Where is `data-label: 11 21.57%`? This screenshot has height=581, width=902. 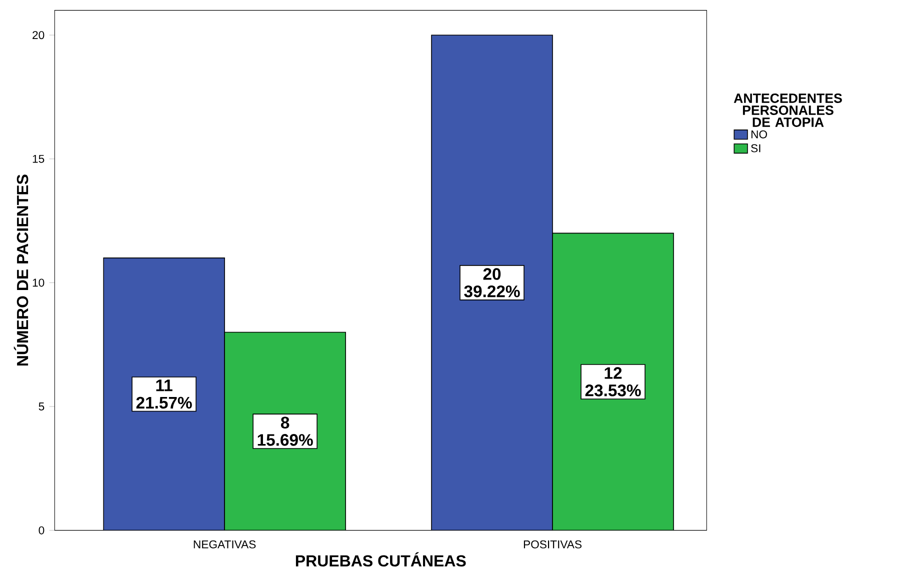
data-label: 11 21.57% is located at coordinates (164, 394).